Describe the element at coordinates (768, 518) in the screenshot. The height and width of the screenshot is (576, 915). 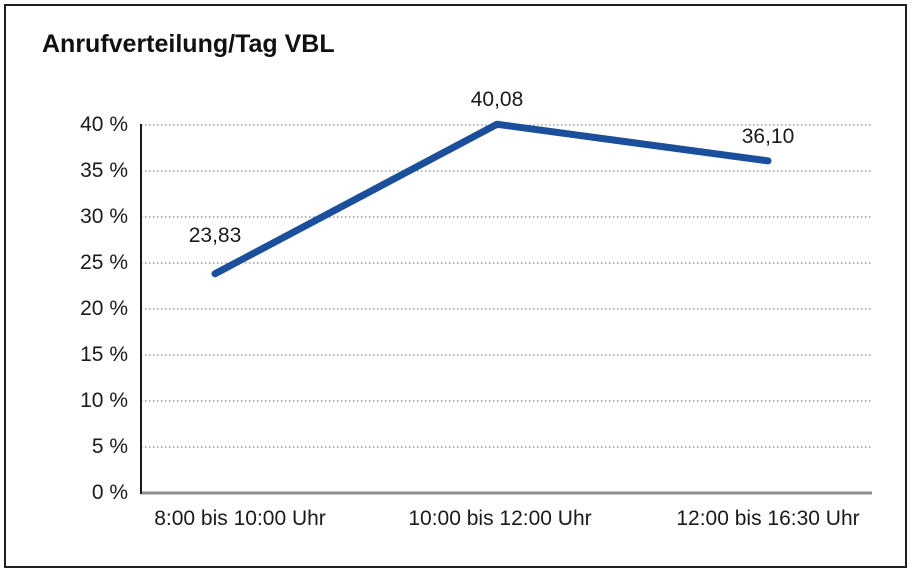
I see `x-tick-label: 12:00 bis 16:30 Uhr` at that location.